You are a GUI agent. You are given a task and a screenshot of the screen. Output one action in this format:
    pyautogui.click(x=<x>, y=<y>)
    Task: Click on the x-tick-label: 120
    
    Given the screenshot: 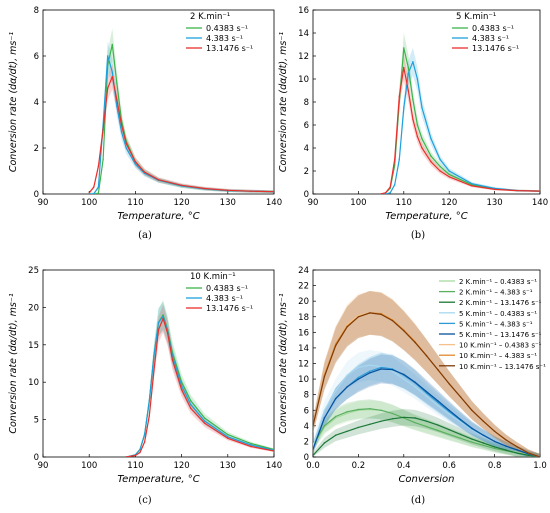 What is the action you would take?
    pyautogui.click(x=181, y=466)
    